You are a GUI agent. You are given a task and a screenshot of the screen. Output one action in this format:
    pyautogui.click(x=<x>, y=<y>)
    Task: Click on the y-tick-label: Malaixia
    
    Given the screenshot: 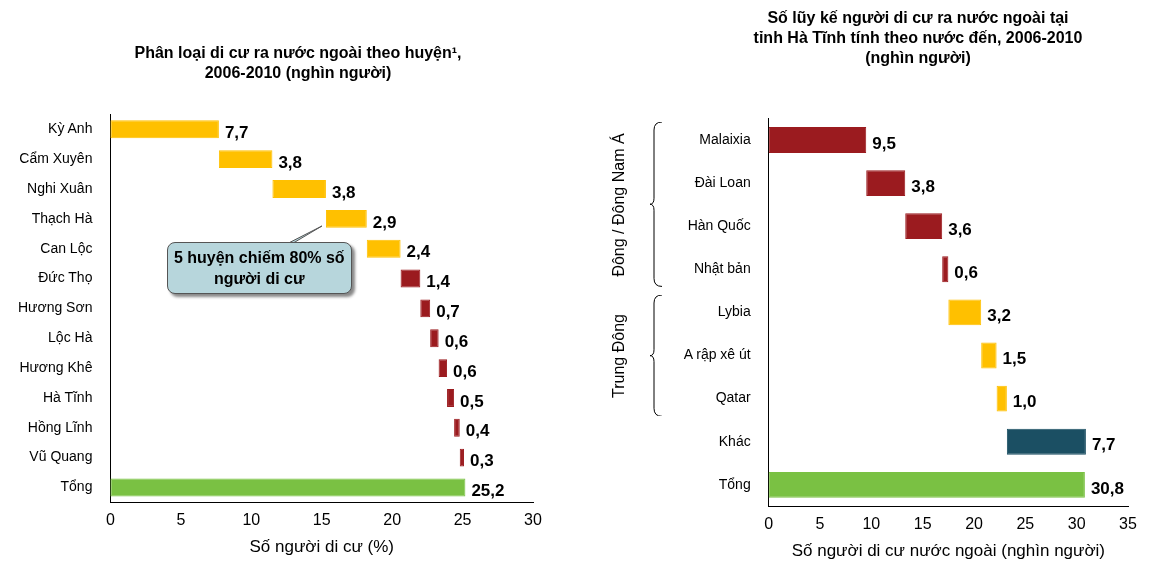 What is the action you would take?
    pyautogui.click(x=725, y=138)
    